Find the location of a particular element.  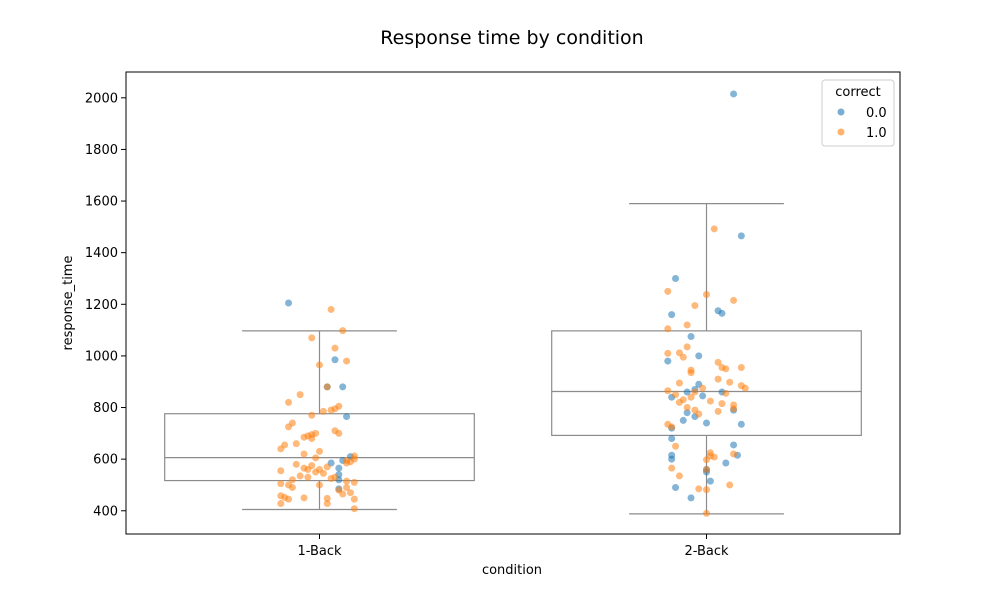

x-tick-label: 1-Back is located at coordinates (319, 551).